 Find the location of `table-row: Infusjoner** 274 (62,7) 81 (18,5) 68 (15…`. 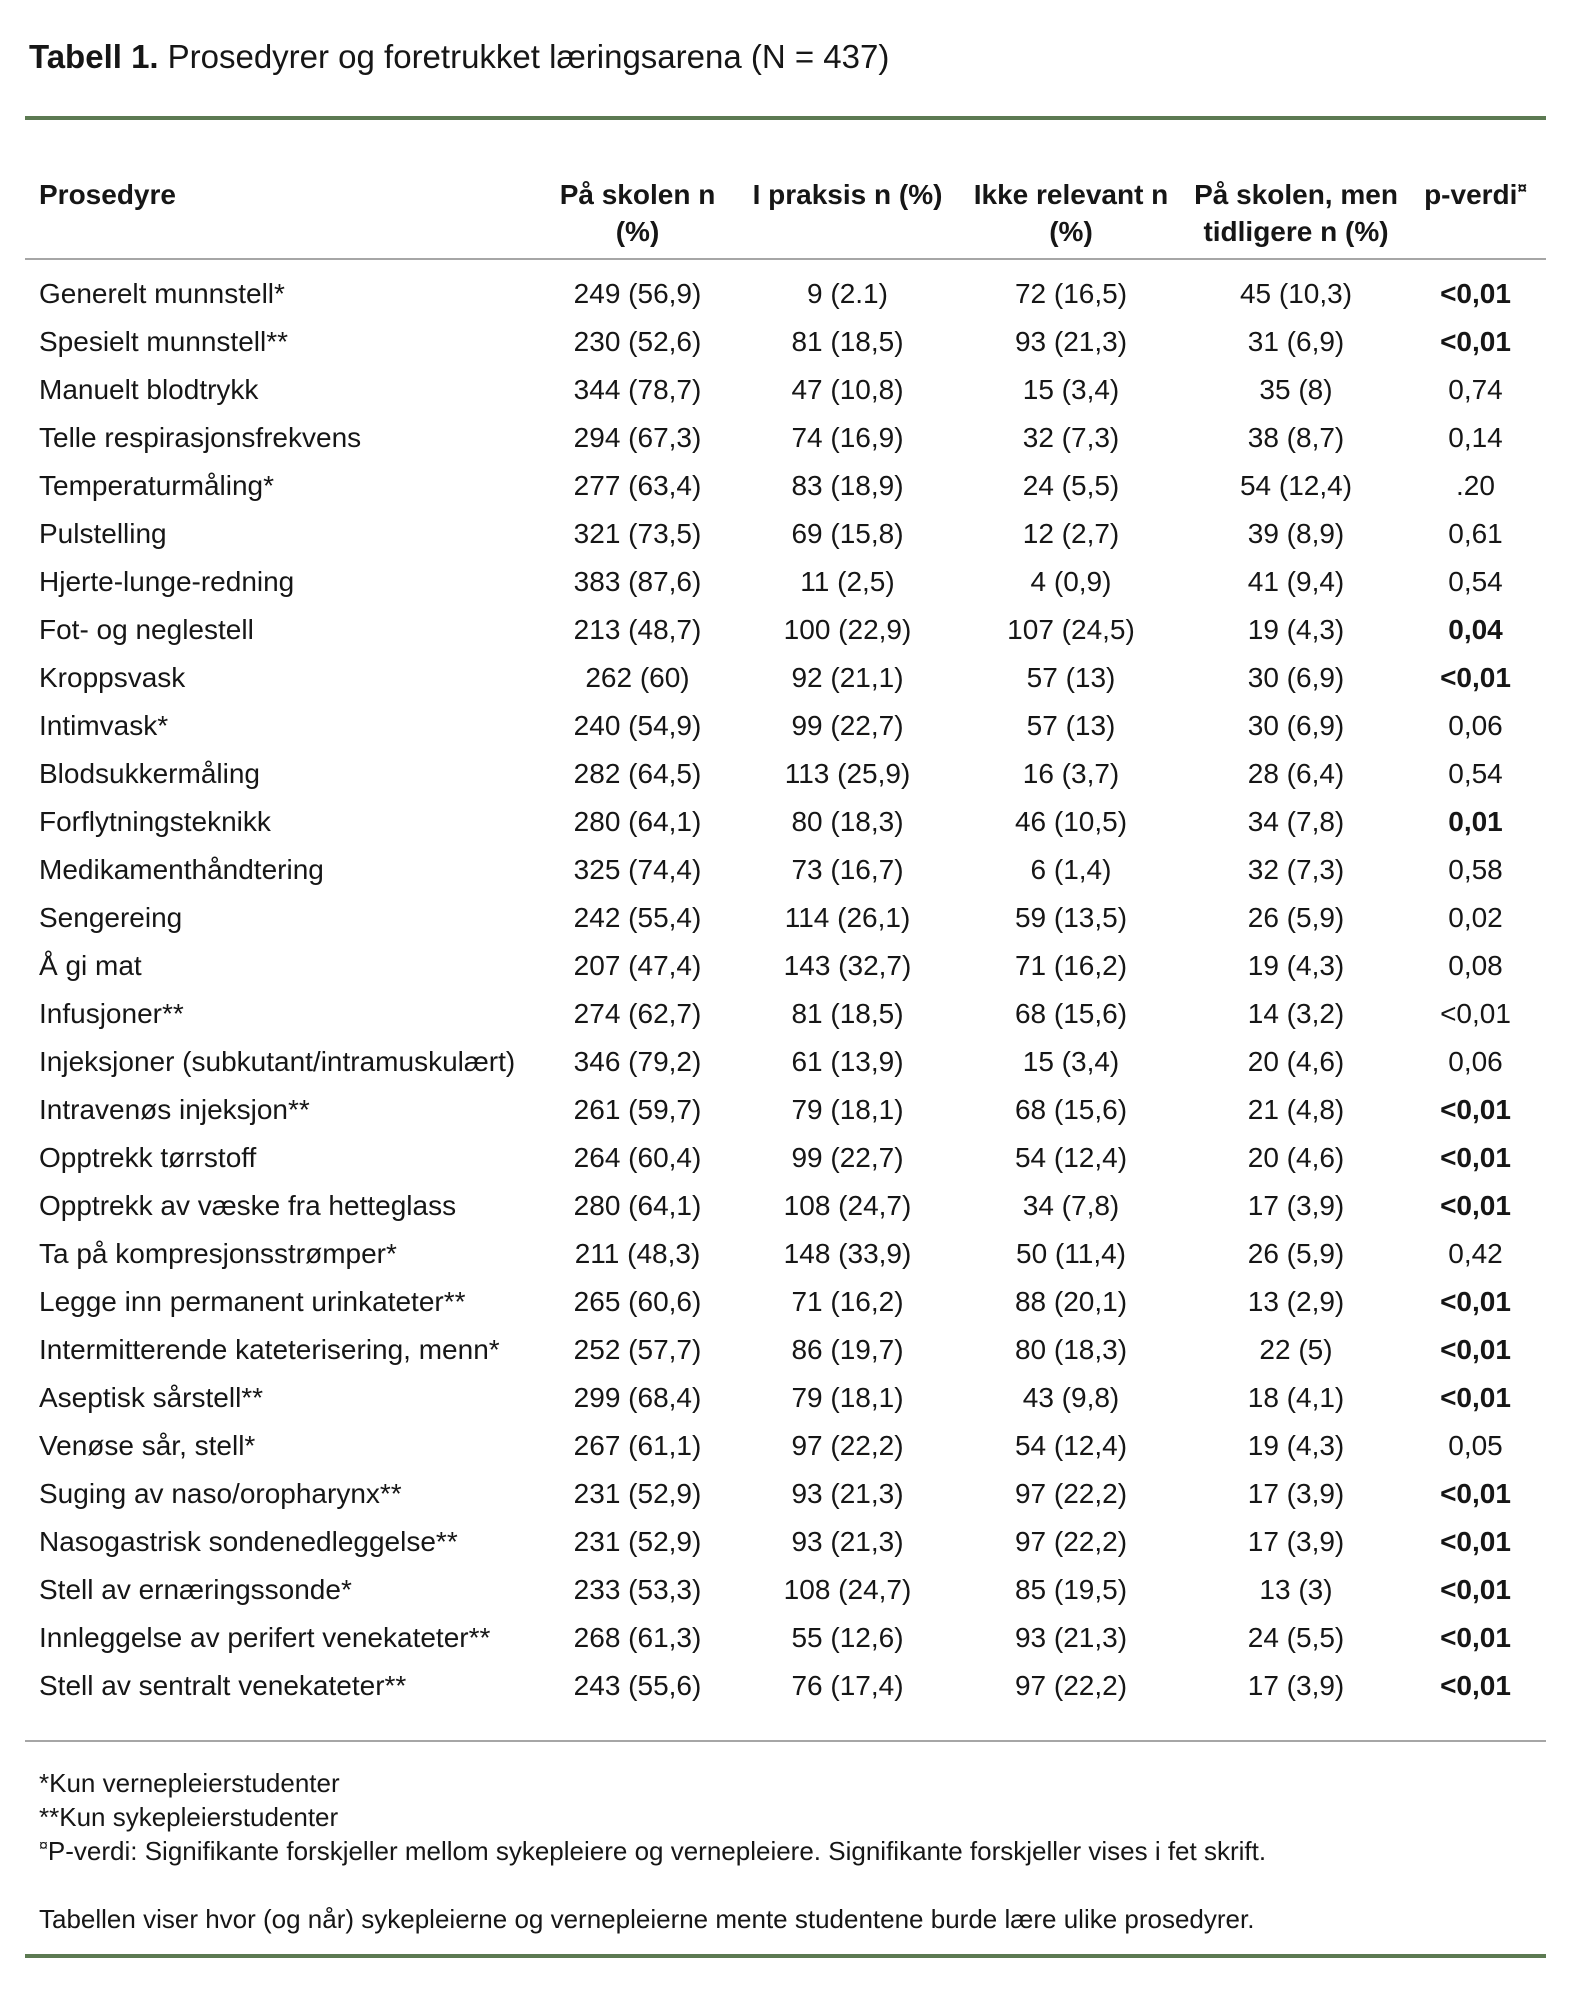

table-row: Infusjoner** 274 (62,7) 81 (18,5) 68 (15… is located at coordinates (785, 1014).